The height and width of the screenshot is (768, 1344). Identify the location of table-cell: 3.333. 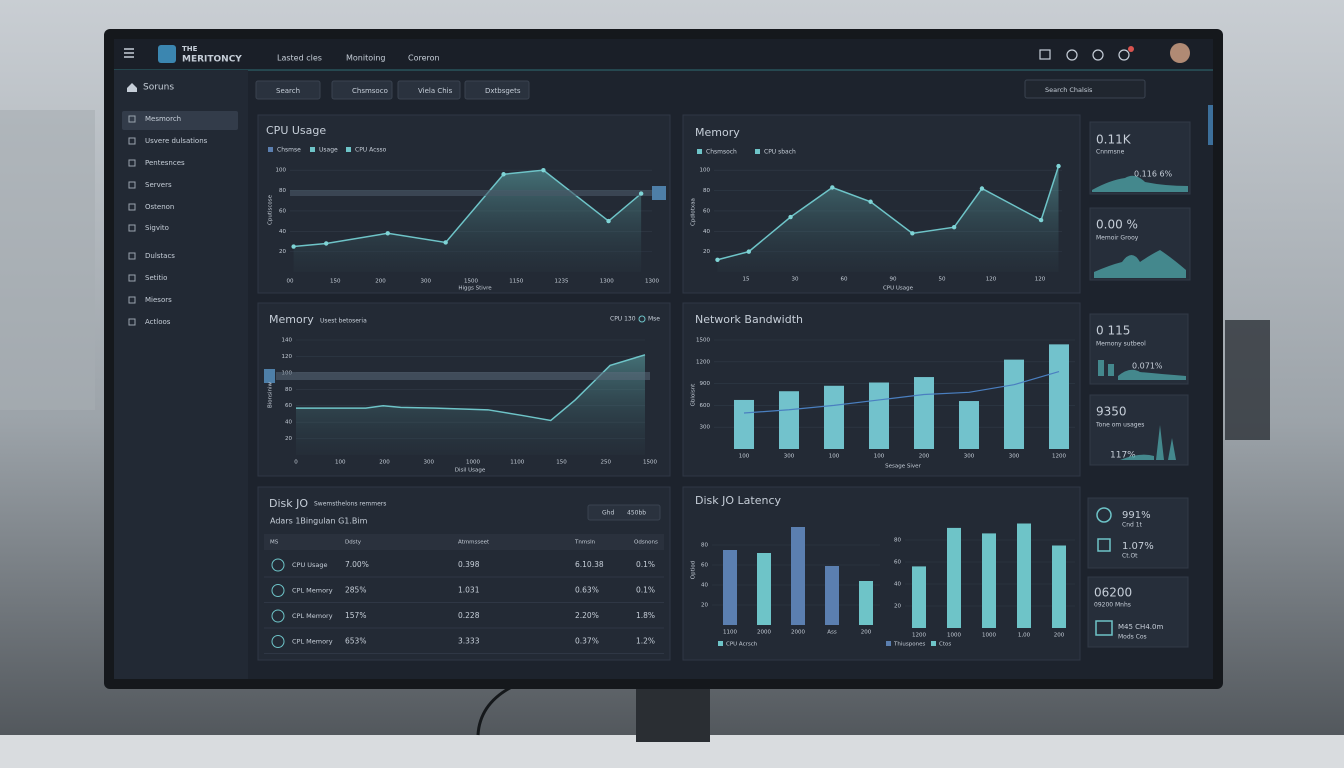
(469, 641).